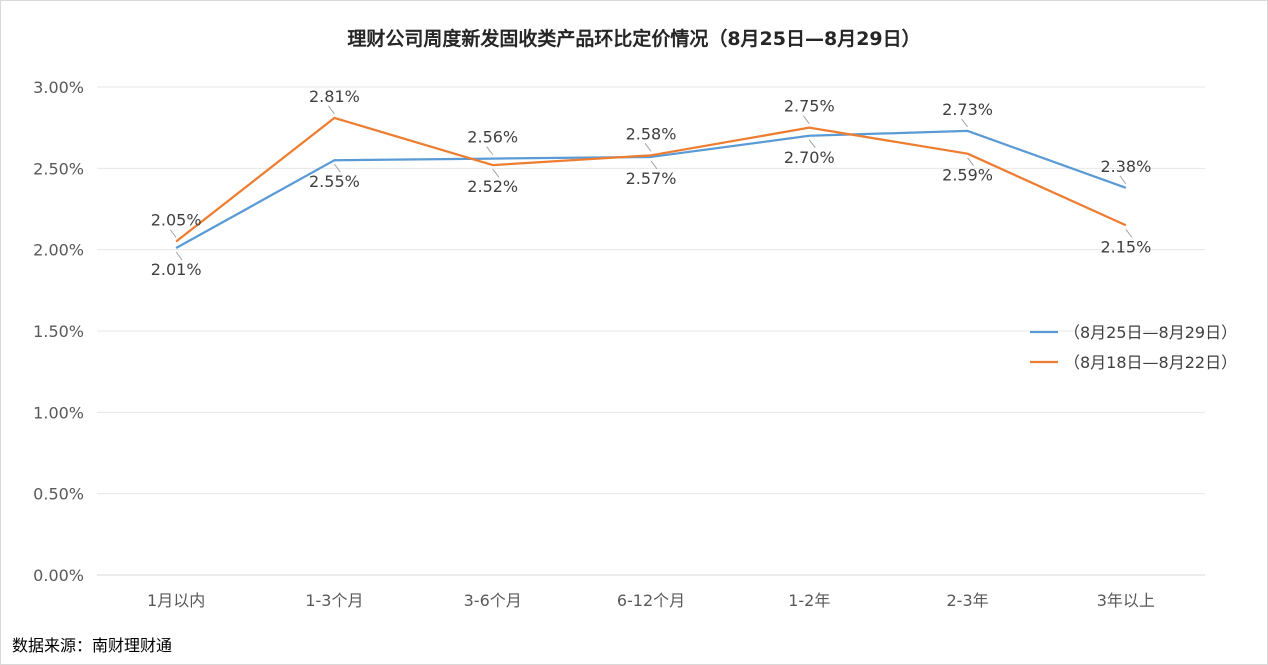  I want to click on data-label-current-week: 2.55%, so click(334, 181).